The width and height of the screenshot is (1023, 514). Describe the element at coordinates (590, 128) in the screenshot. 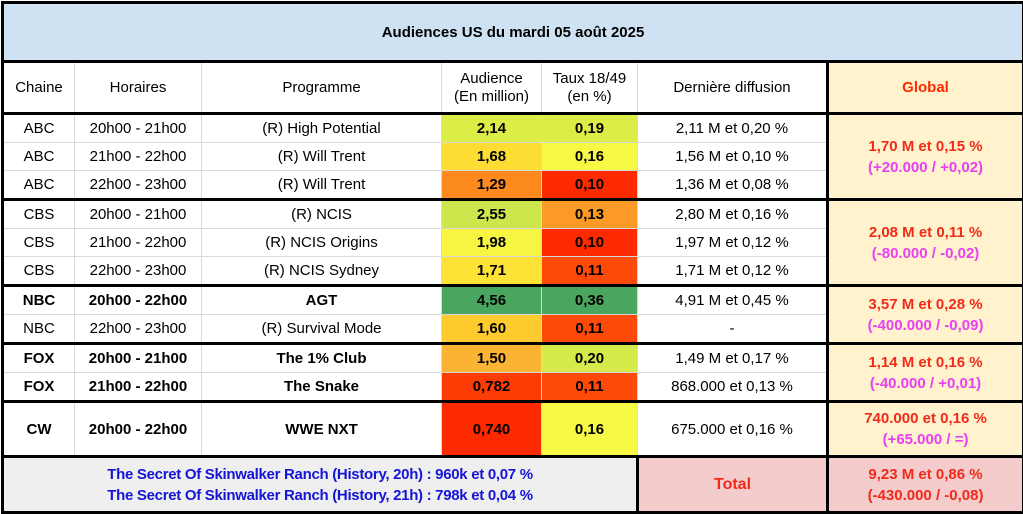

I see `cell-taux: 0,19` at that location.